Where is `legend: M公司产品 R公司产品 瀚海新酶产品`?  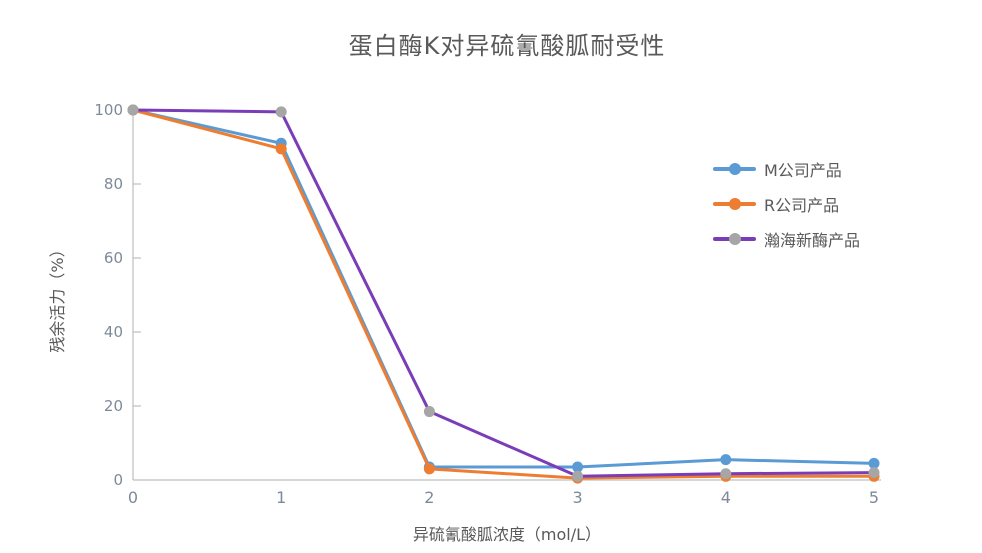
legend: M公司产品 R公司产品 瀚海新酶产品 is located at coordinates (786, 203).